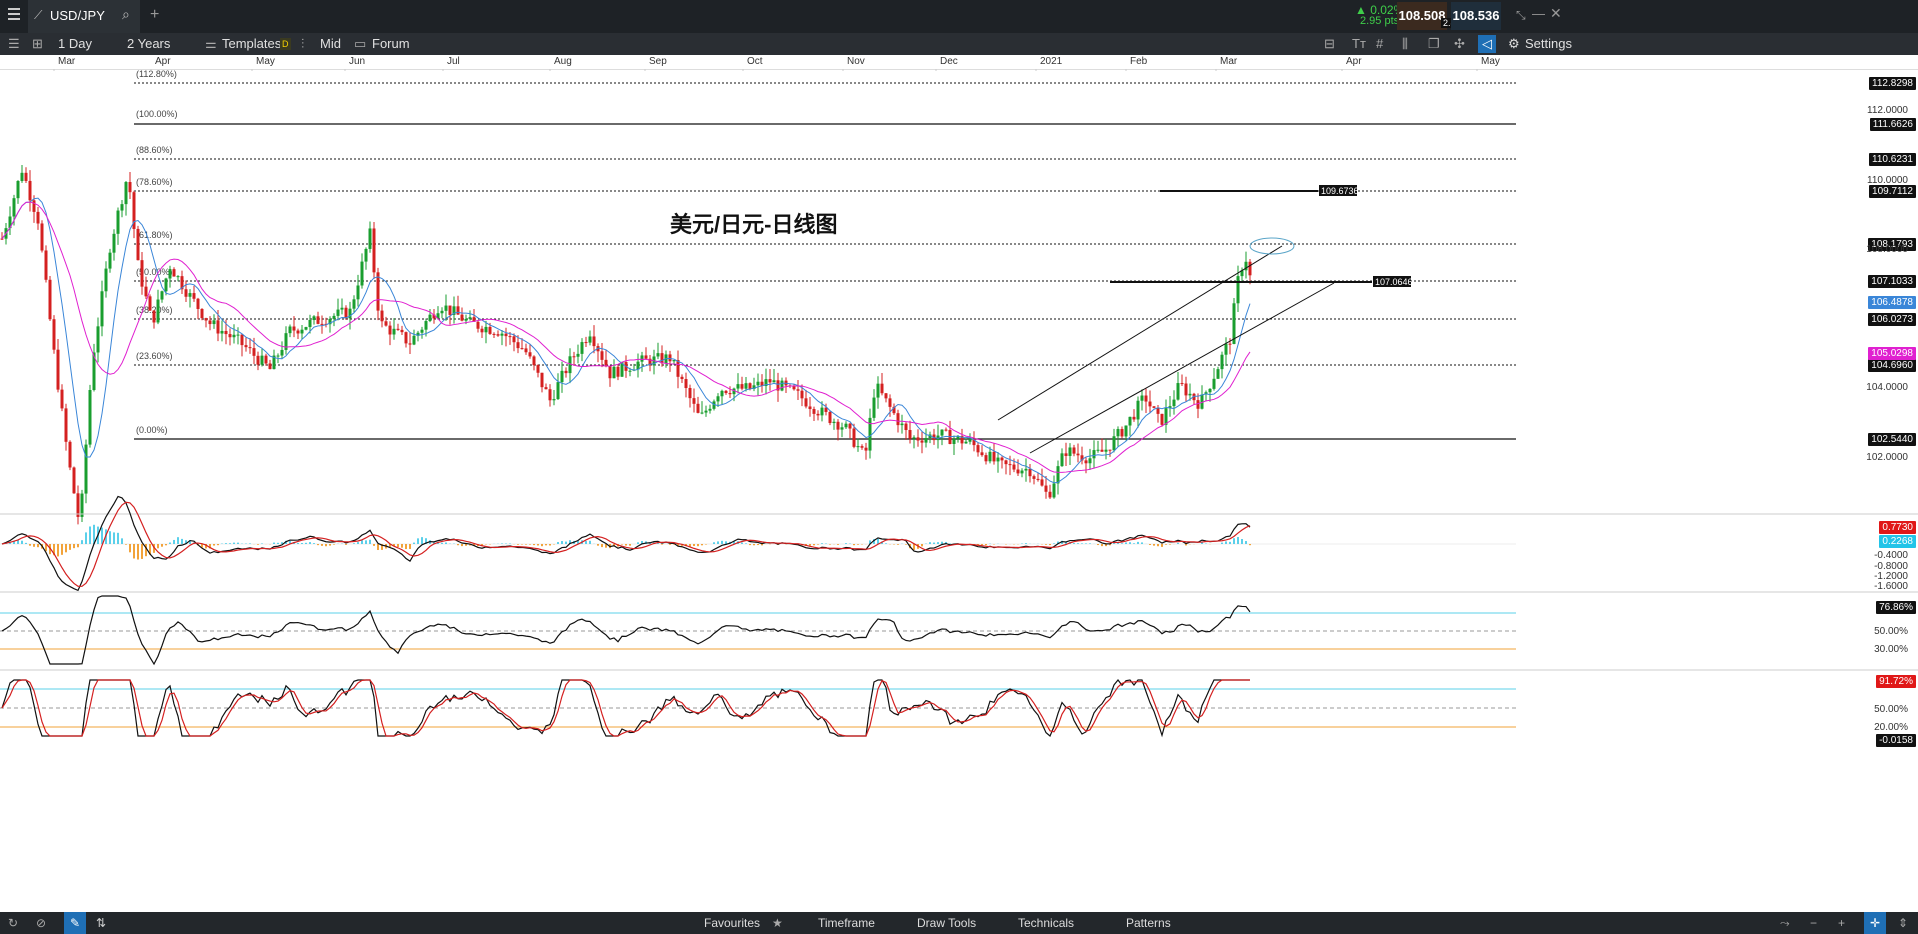 The height and width of the screenshot is (934, 1918). Describe the element at coordinates (1887, 457) in the screenshot. I see `price-axis-label: 102.0000` at that location.